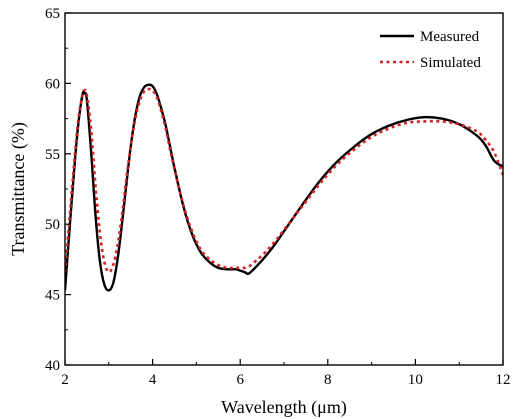 The width and height of the screenshot is (521, 419). What do you see at coordinates (52, 366) in the screenshot?
I see `y-tick-label: 40` at bounding box center [52, 366].